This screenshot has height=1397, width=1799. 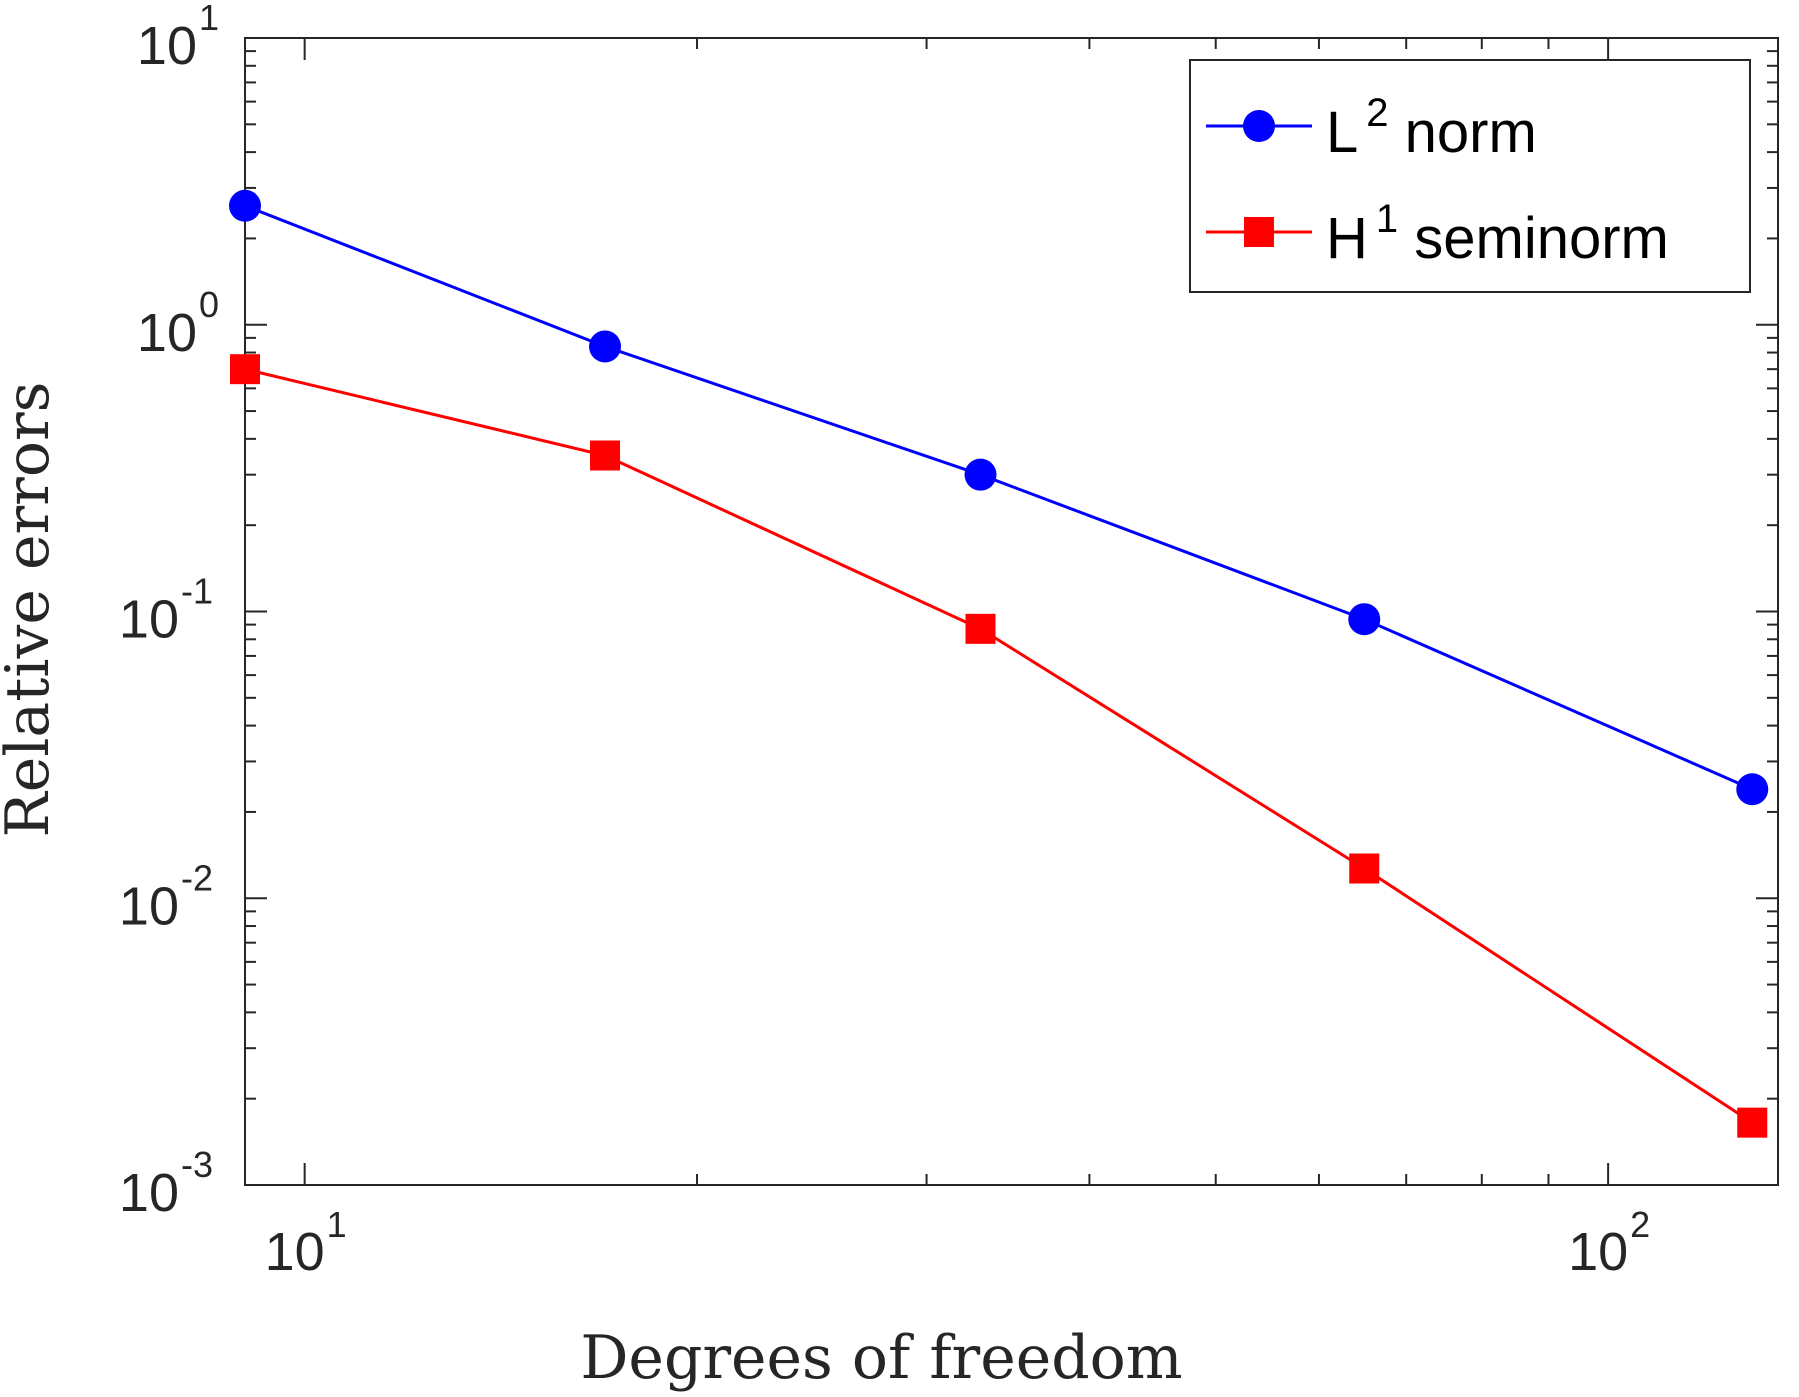 What do you see at coordinates (1387, 219) in the screenshot?
I see `legend-label-superscript: 1` at bounding box center [1387, 219].